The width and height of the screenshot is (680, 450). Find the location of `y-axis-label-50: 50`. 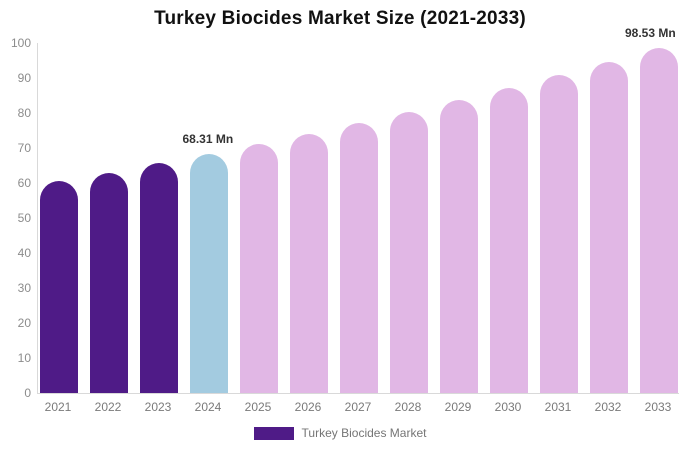

y-axis-label-50: 50 is located at coordinates (24, 218).